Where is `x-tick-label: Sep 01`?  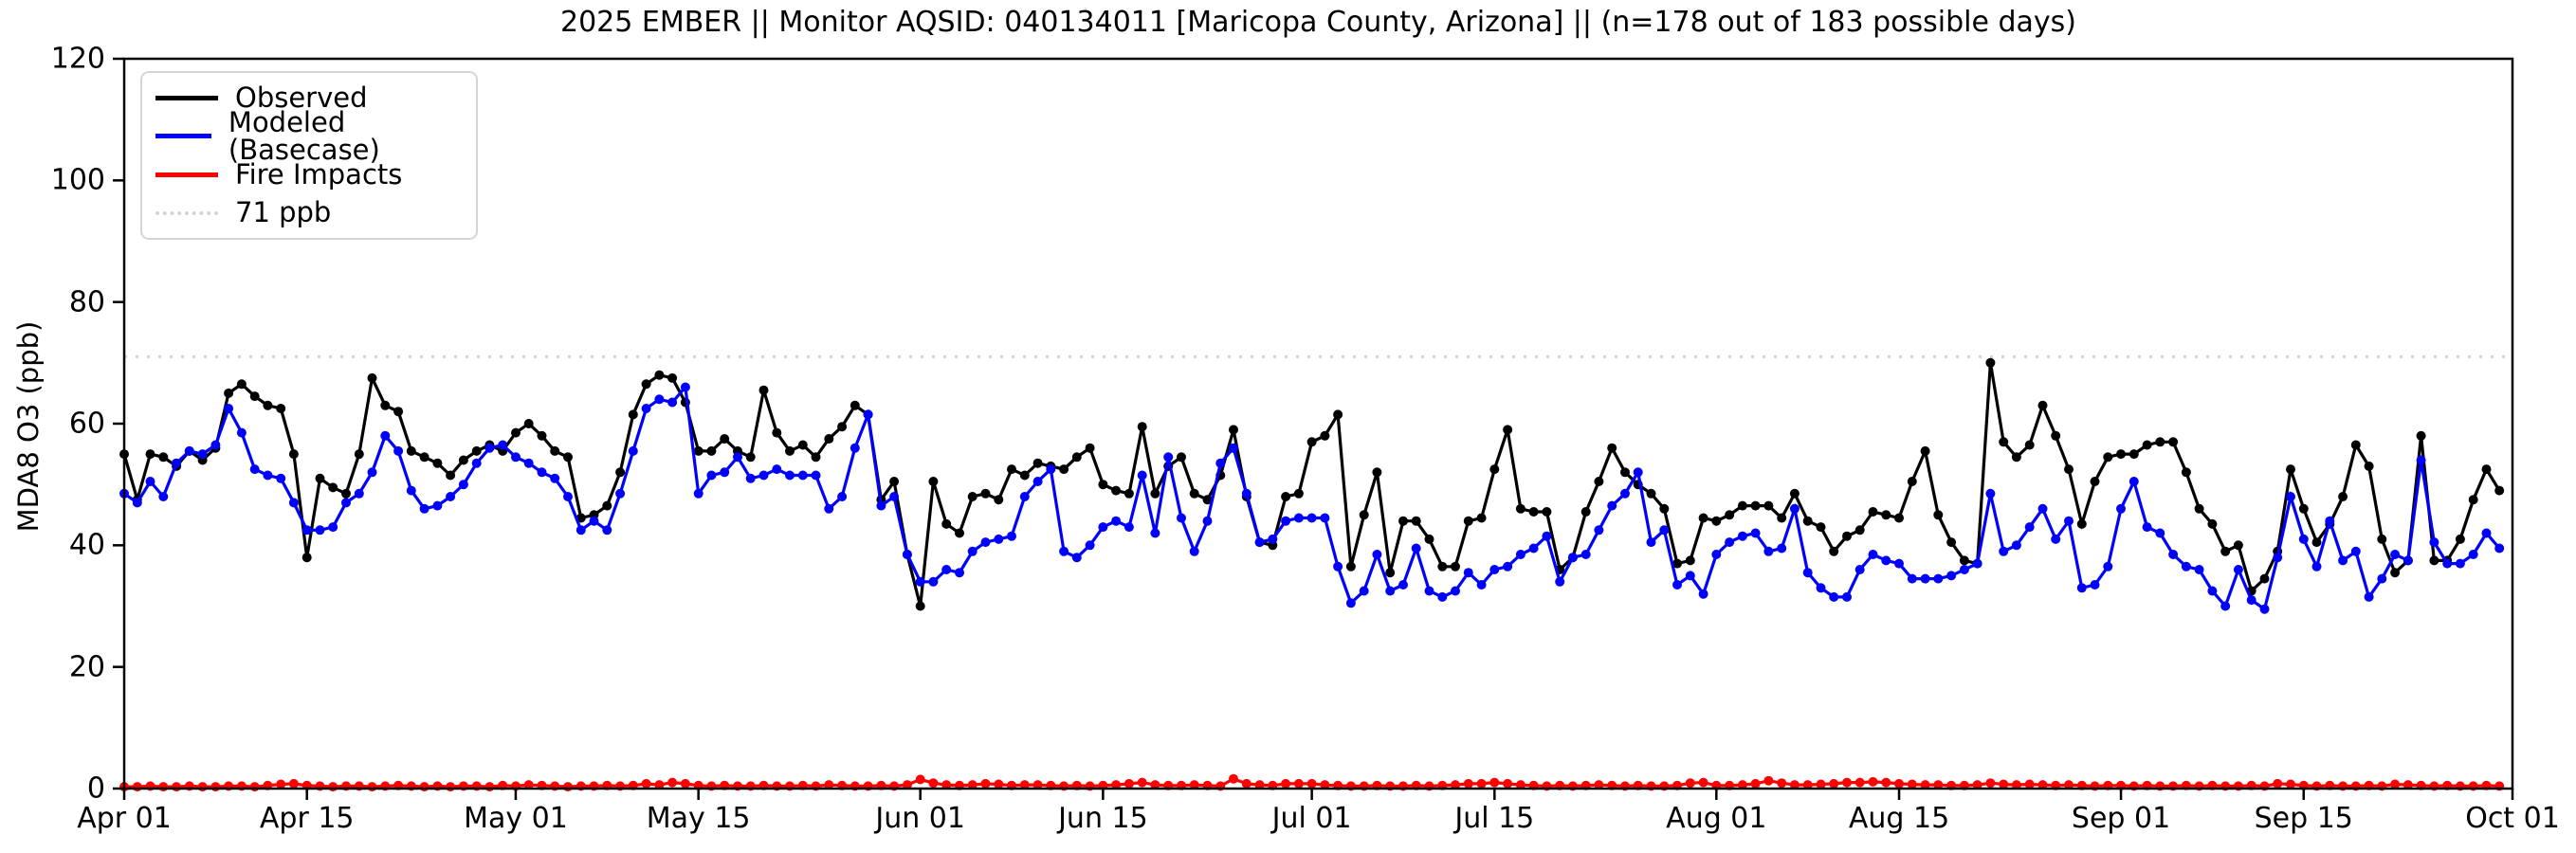
x-tick-label: Sep 01 is located at coordinates (2121, 818).